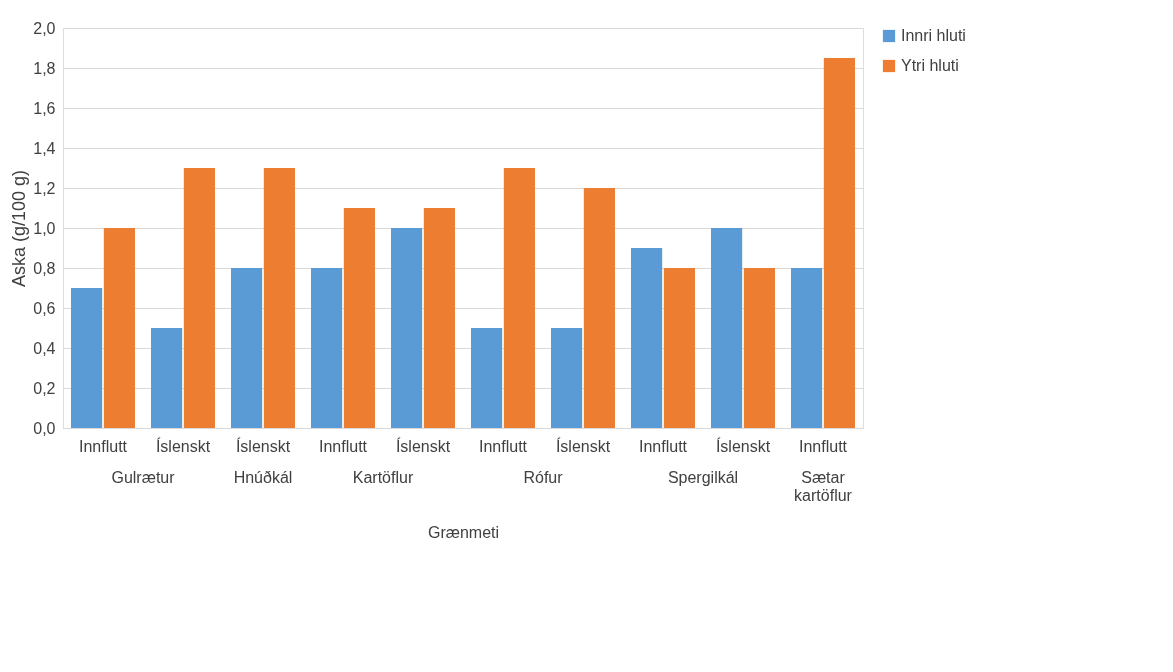 This screenshot has width=1173, height=672. What do you see at coordinates (933, 35) in the screenshot?
I see `legend-label: Innri hluti` at bounding box center [933, 35].